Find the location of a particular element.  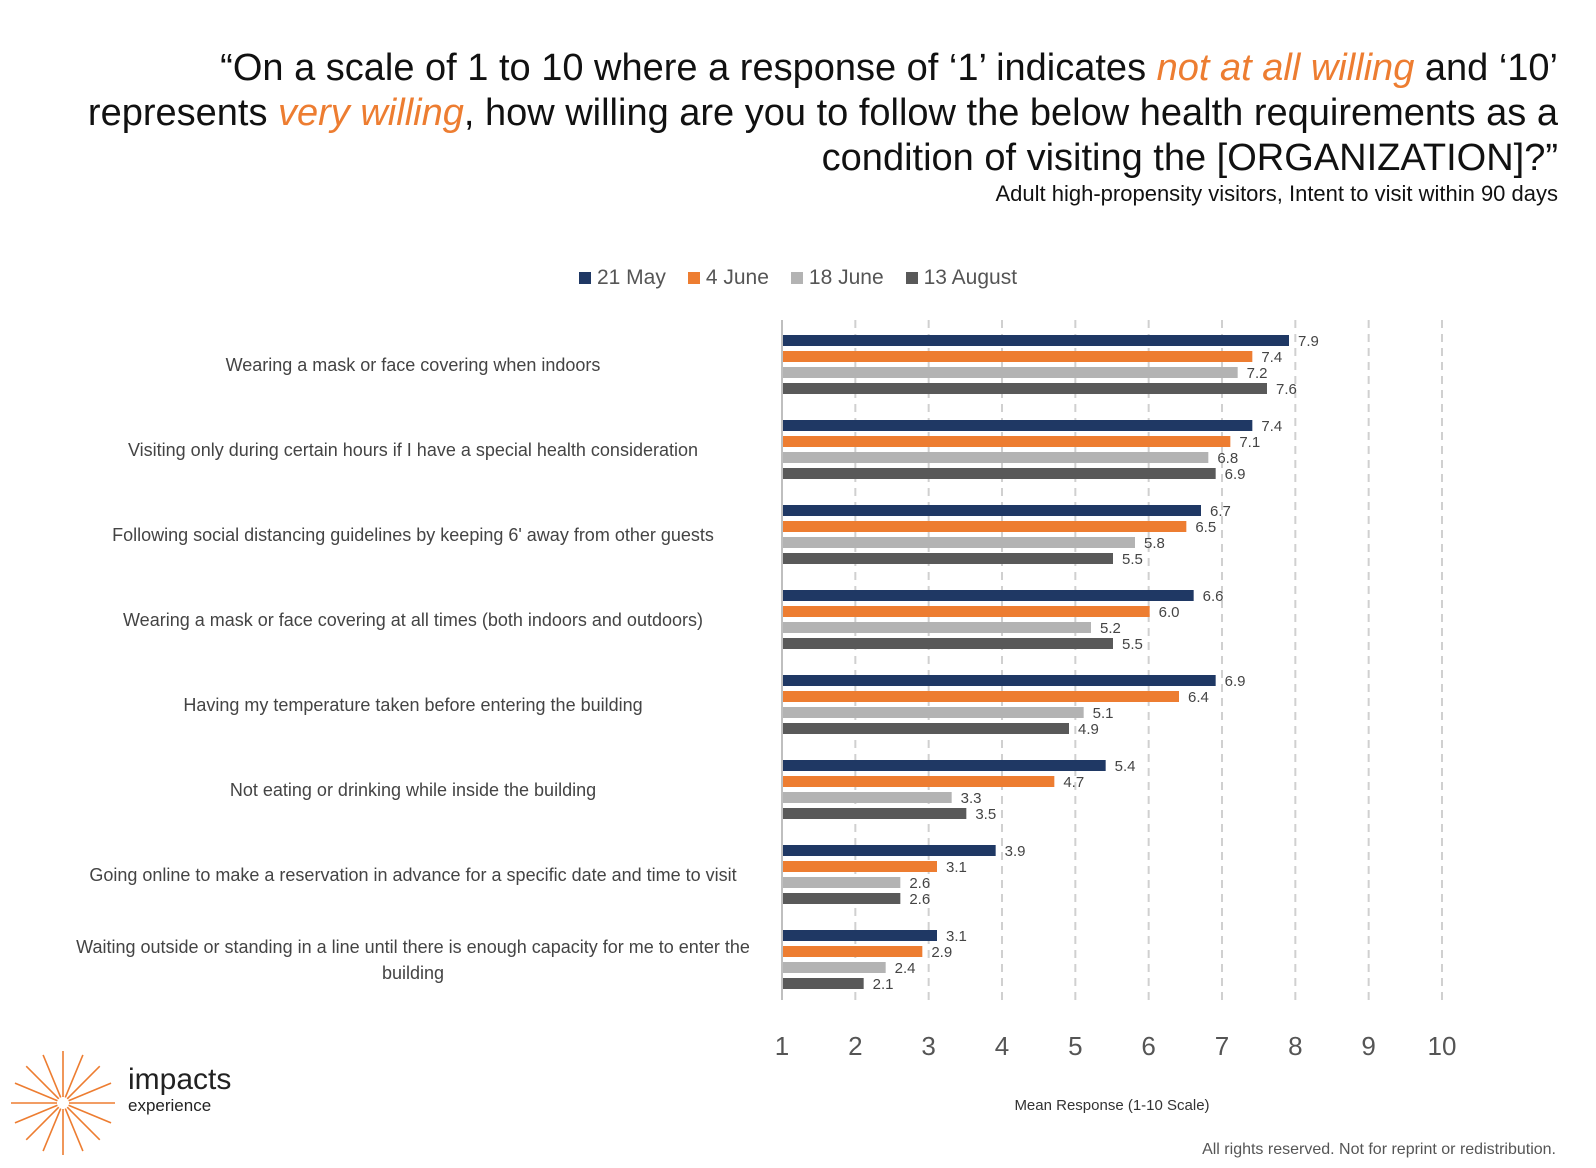

legend-item: 18 June is located at coordinates (837, 278).